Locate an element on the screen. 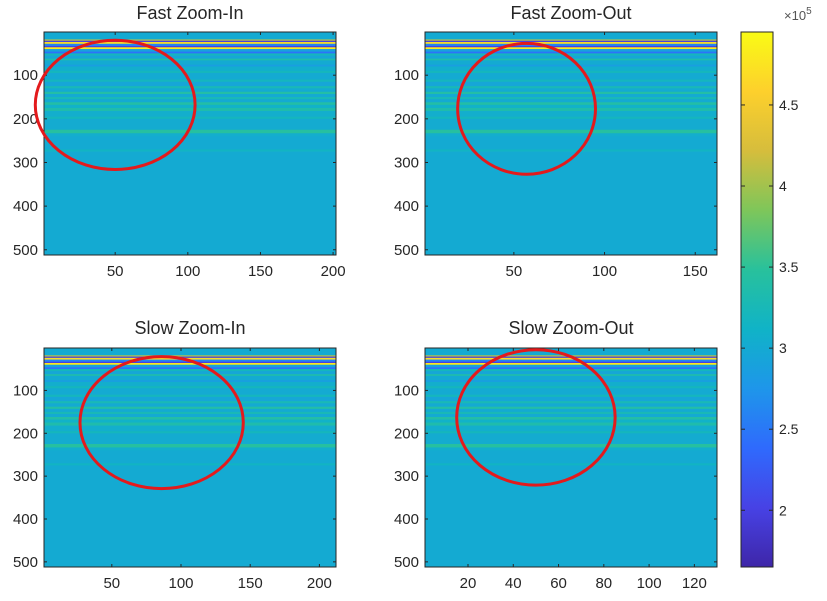 The image size is (827, 601). y-tick-label: 200 is located at coordinates (25, 119).